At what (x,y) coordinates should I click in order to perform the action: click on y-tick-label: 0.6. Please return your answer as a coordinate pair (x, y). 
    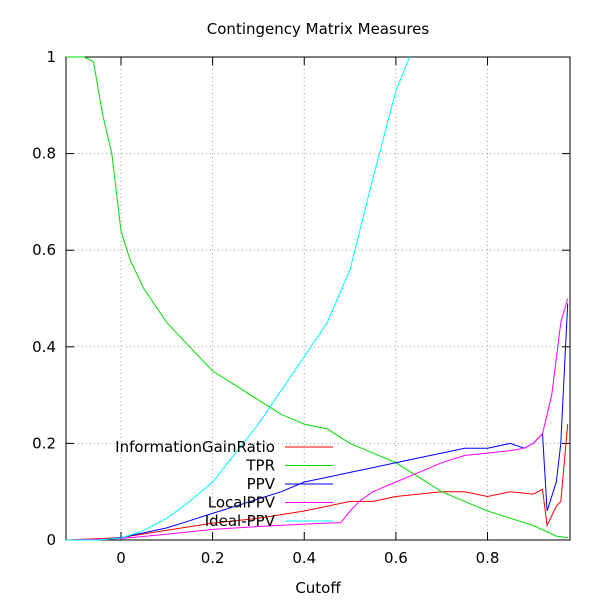
    Looking at the image, I should click on (44, 250).